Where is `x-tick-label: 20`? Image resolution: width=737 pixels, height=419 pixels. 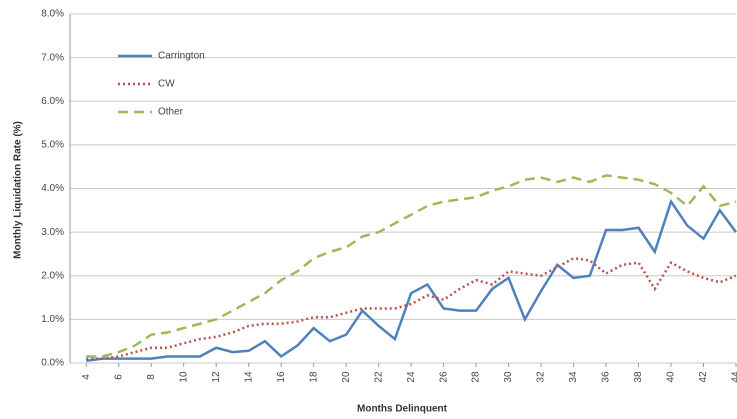
x-tick-label: 20 is located at coordinates (346, 377).